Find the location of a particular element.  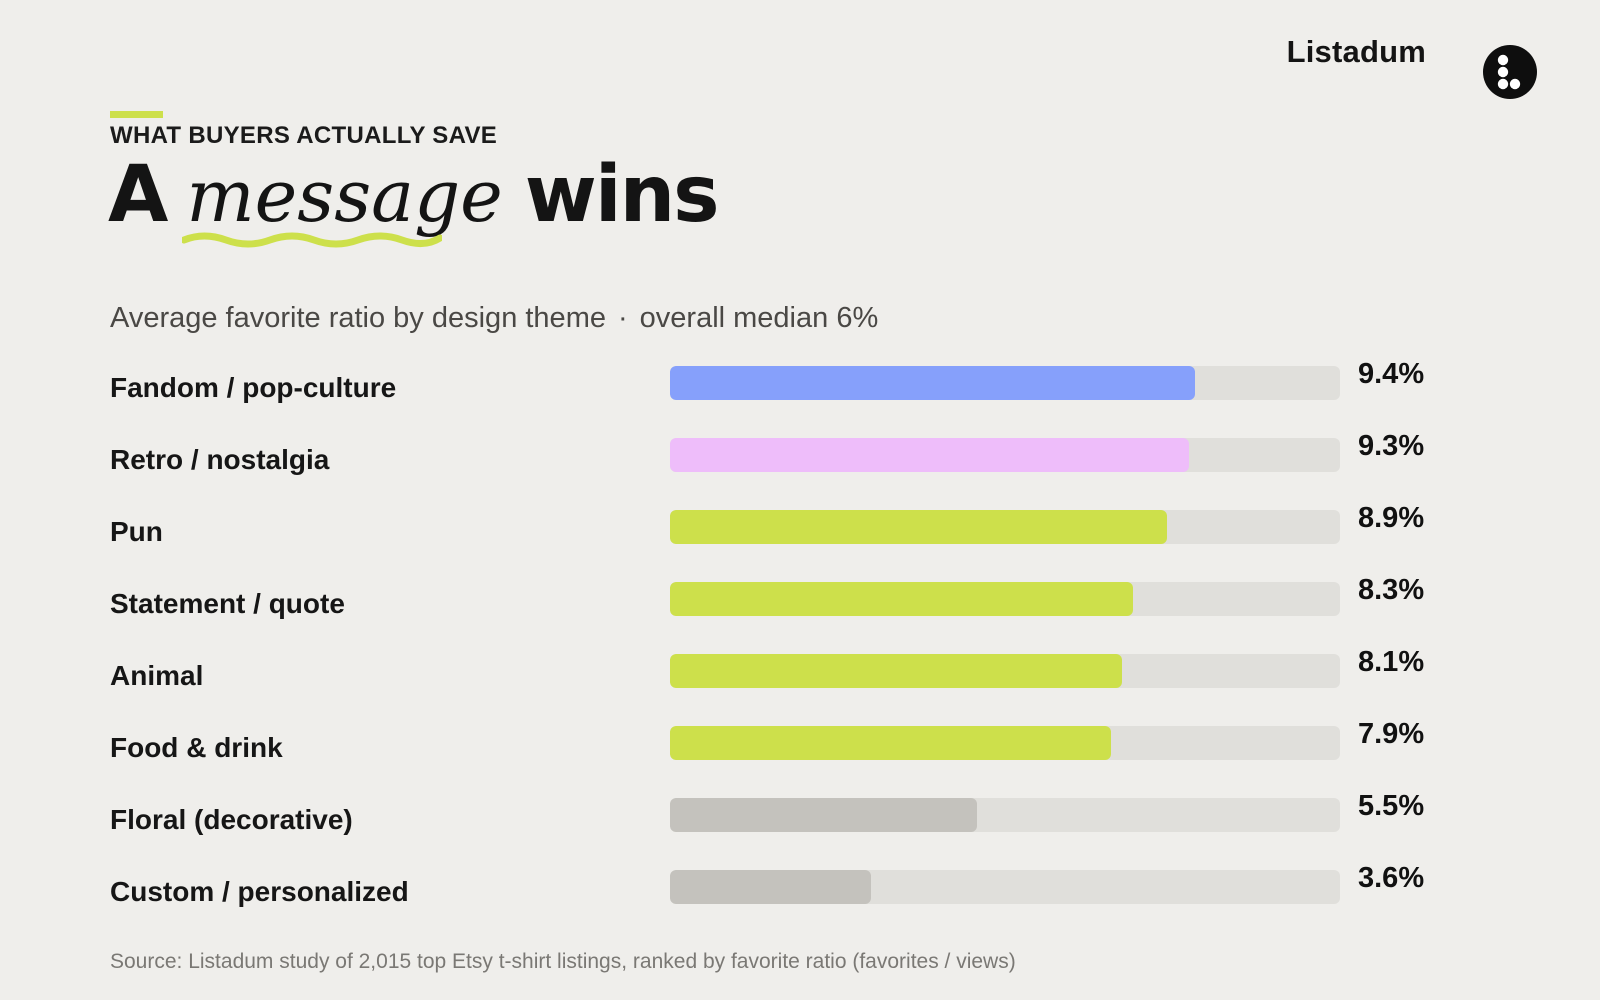

headline-prefix: A is located at coordinates (138, 195).